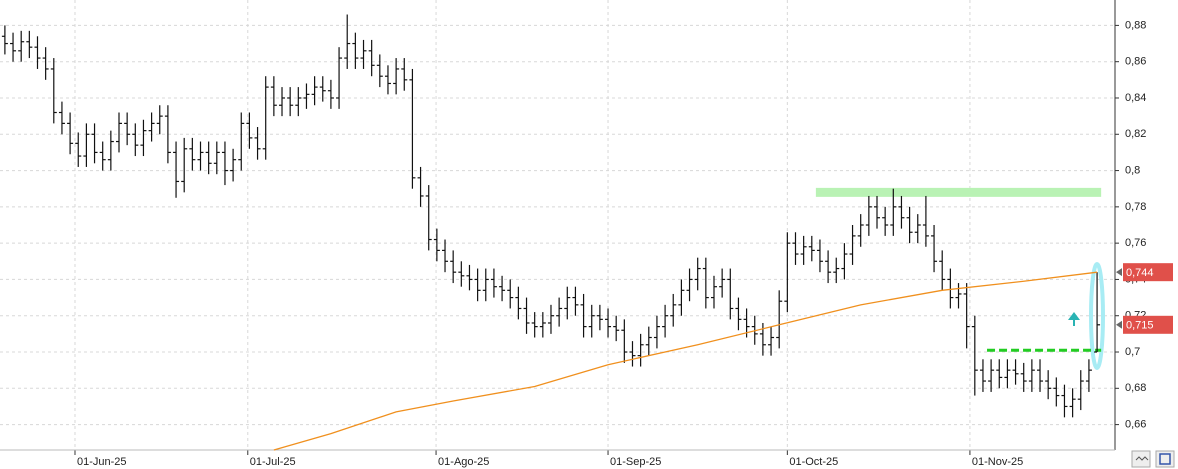 The image size is (1178, 469). Describe the element at coordinates (1140, 273) in the screenshot. I see `price-label: 0,744` at that location.